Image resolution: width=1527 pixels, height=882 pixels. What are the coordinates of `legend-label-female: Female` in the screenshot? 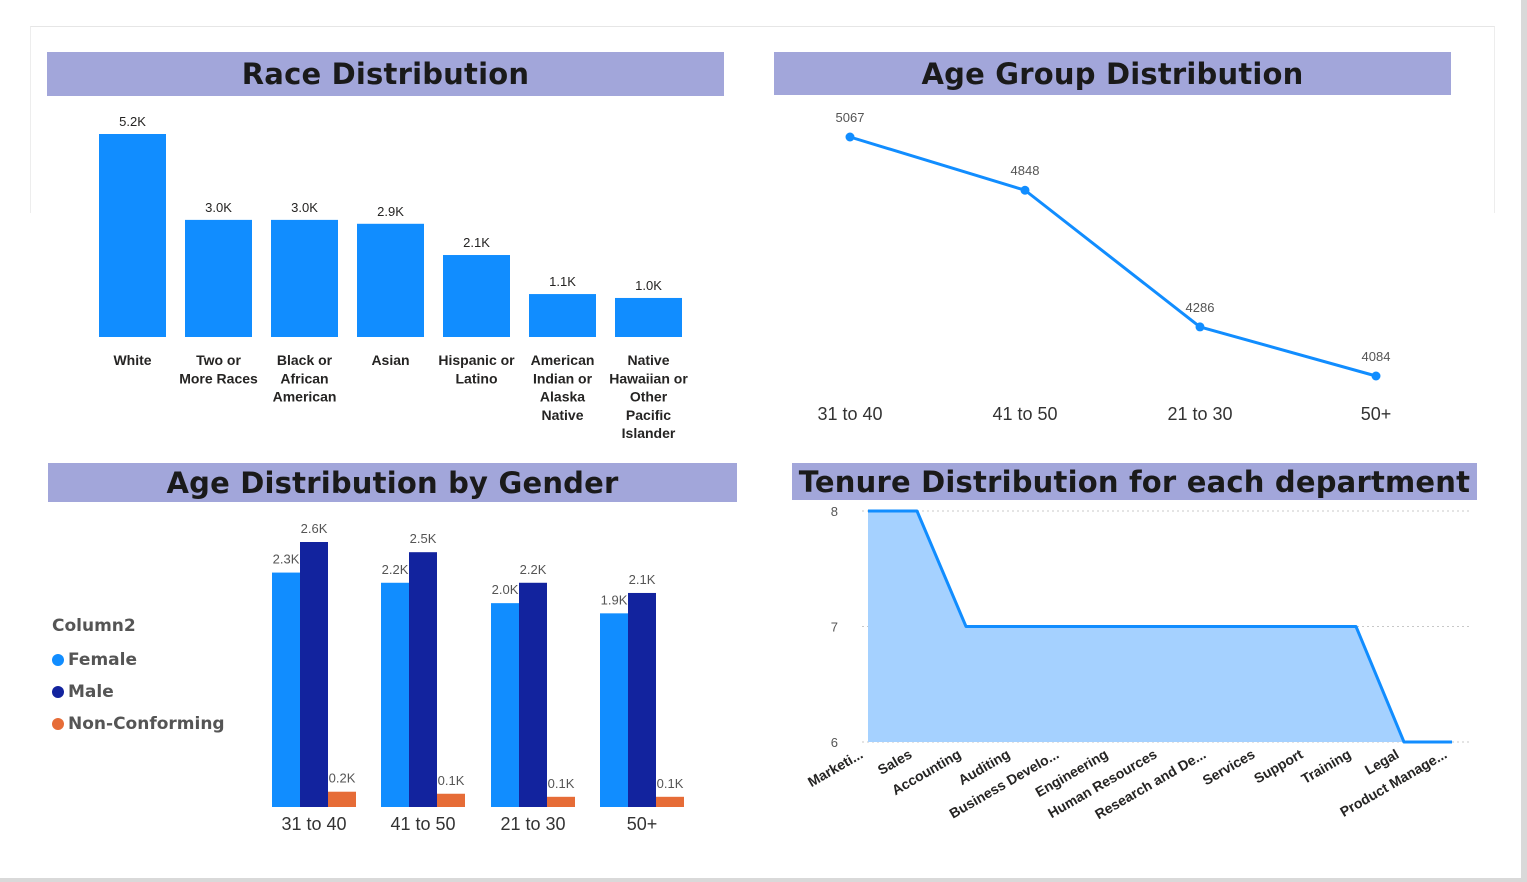 It's located at (102, 660).